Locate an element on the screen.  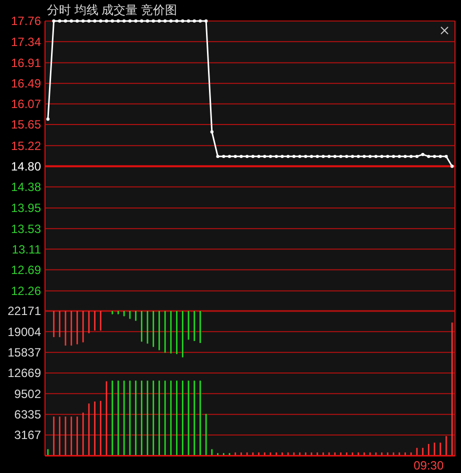
y-tick-label: 12.26 is located at coordinates (26, 291).